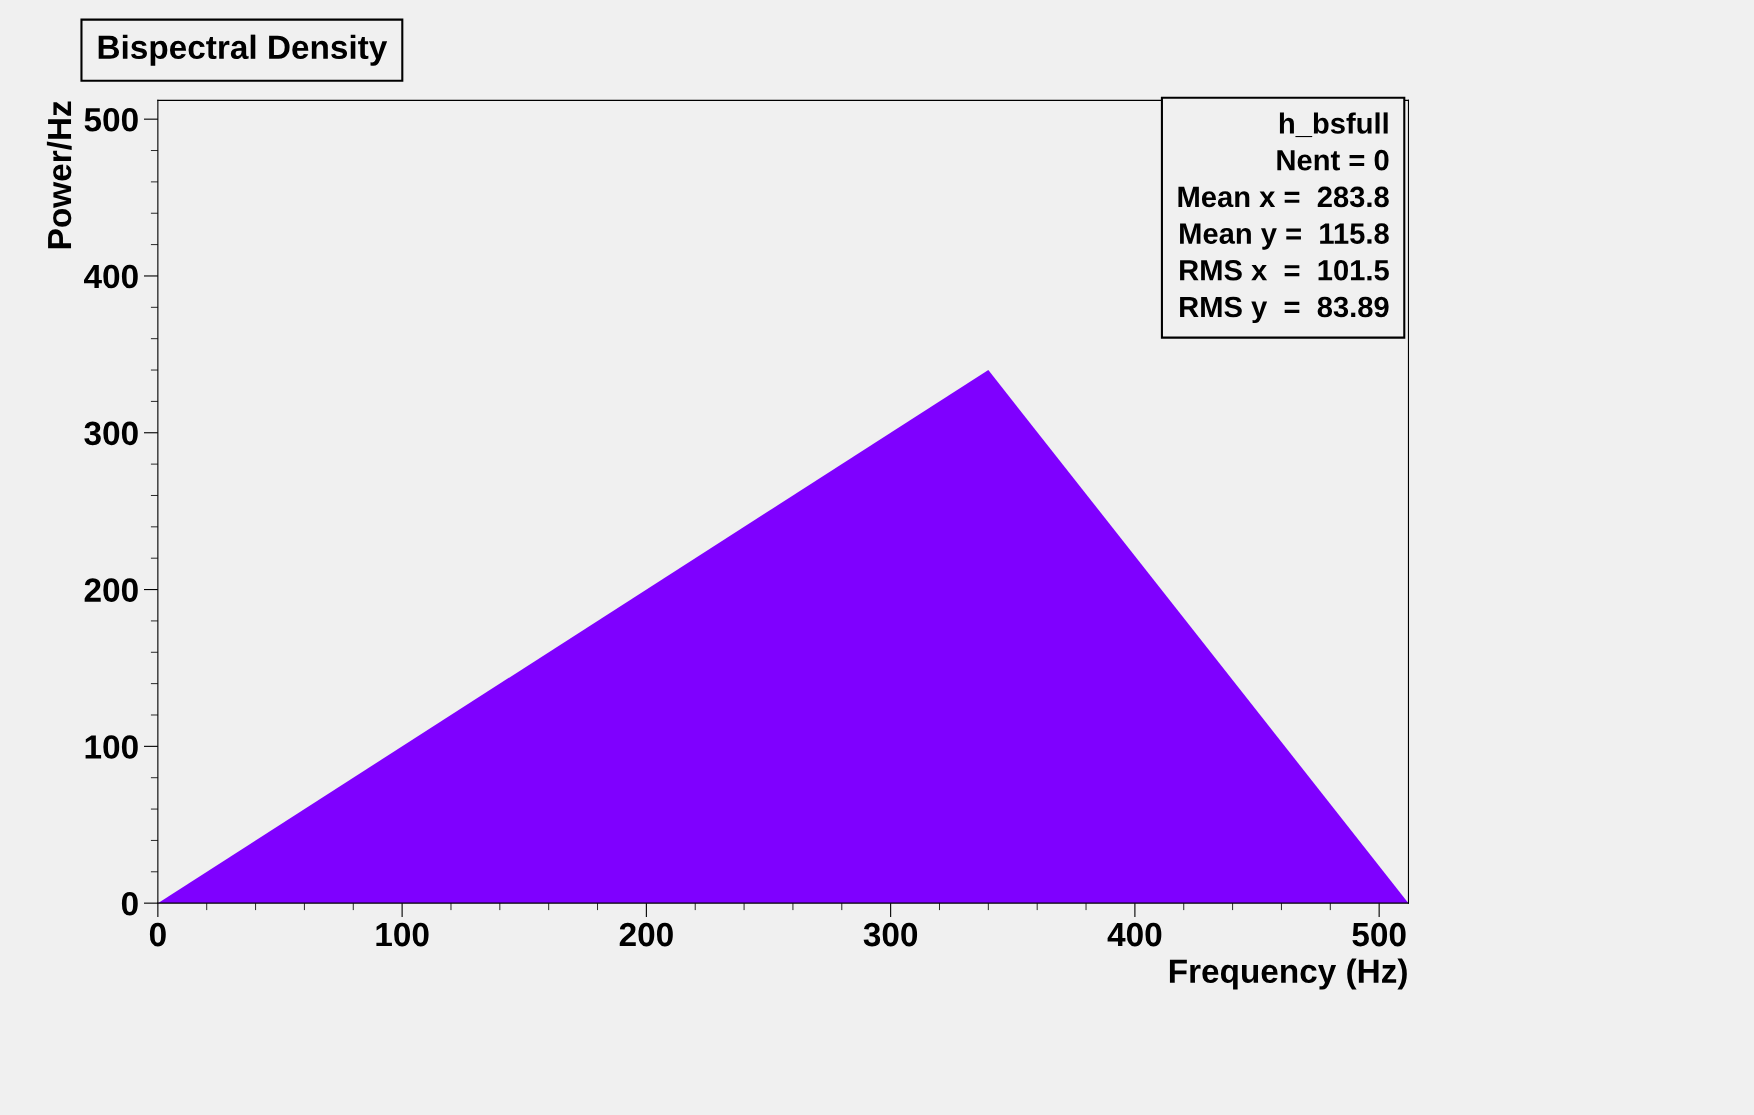 The image size is (1754, 1115). I want to click on y-tick-label: 500, so click(111, 119).